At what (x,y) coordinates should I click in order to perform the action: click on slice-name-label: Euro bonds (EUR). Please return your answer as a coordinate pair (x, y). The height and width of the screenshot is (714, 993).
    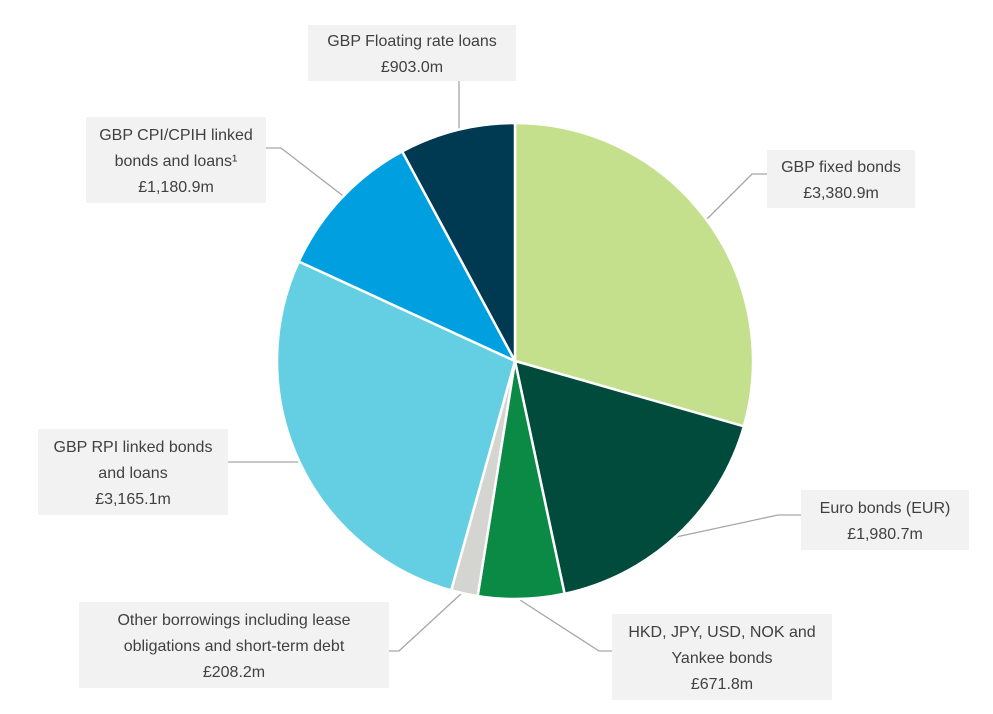
    Looking at the image, I should click on (885, 508).